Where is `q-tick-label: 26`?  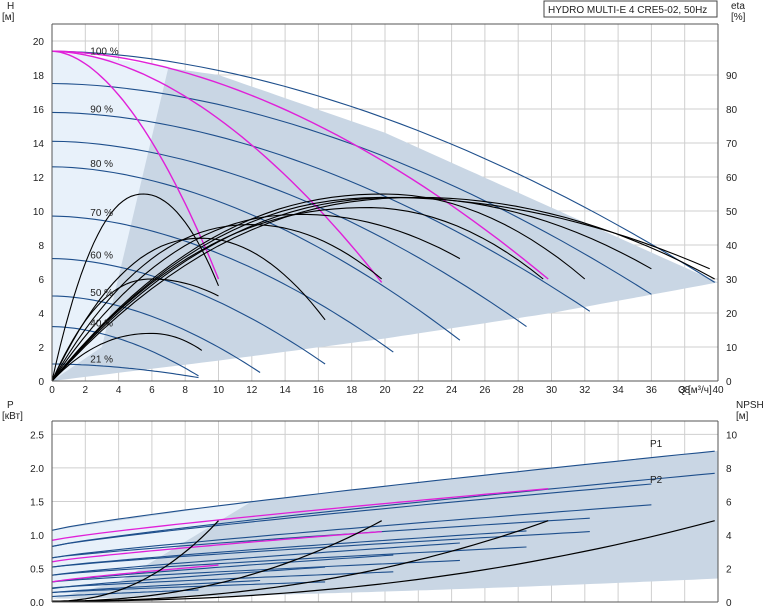 q-tick-label: 26 is located at coordinates (485, 390).